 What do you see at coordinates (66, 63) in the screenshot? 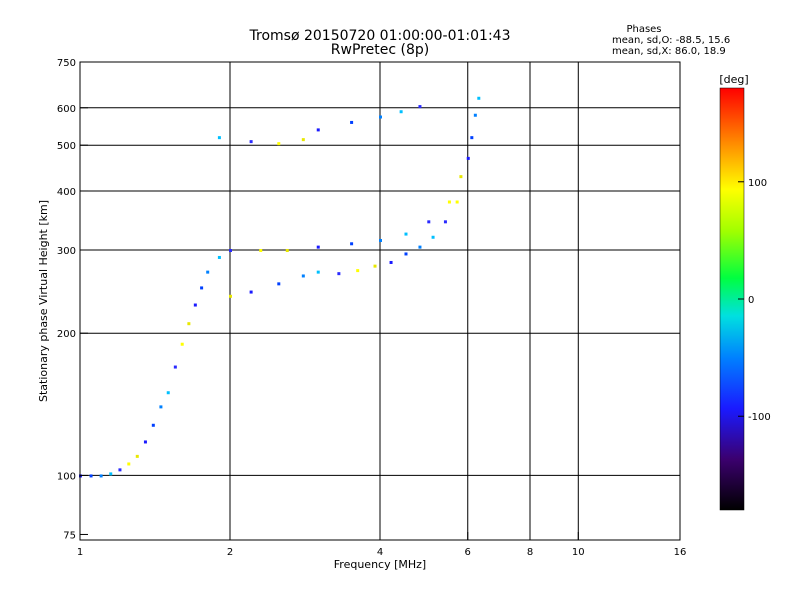
I see `y-tick-label: 750` at bounding box center [66, 63].